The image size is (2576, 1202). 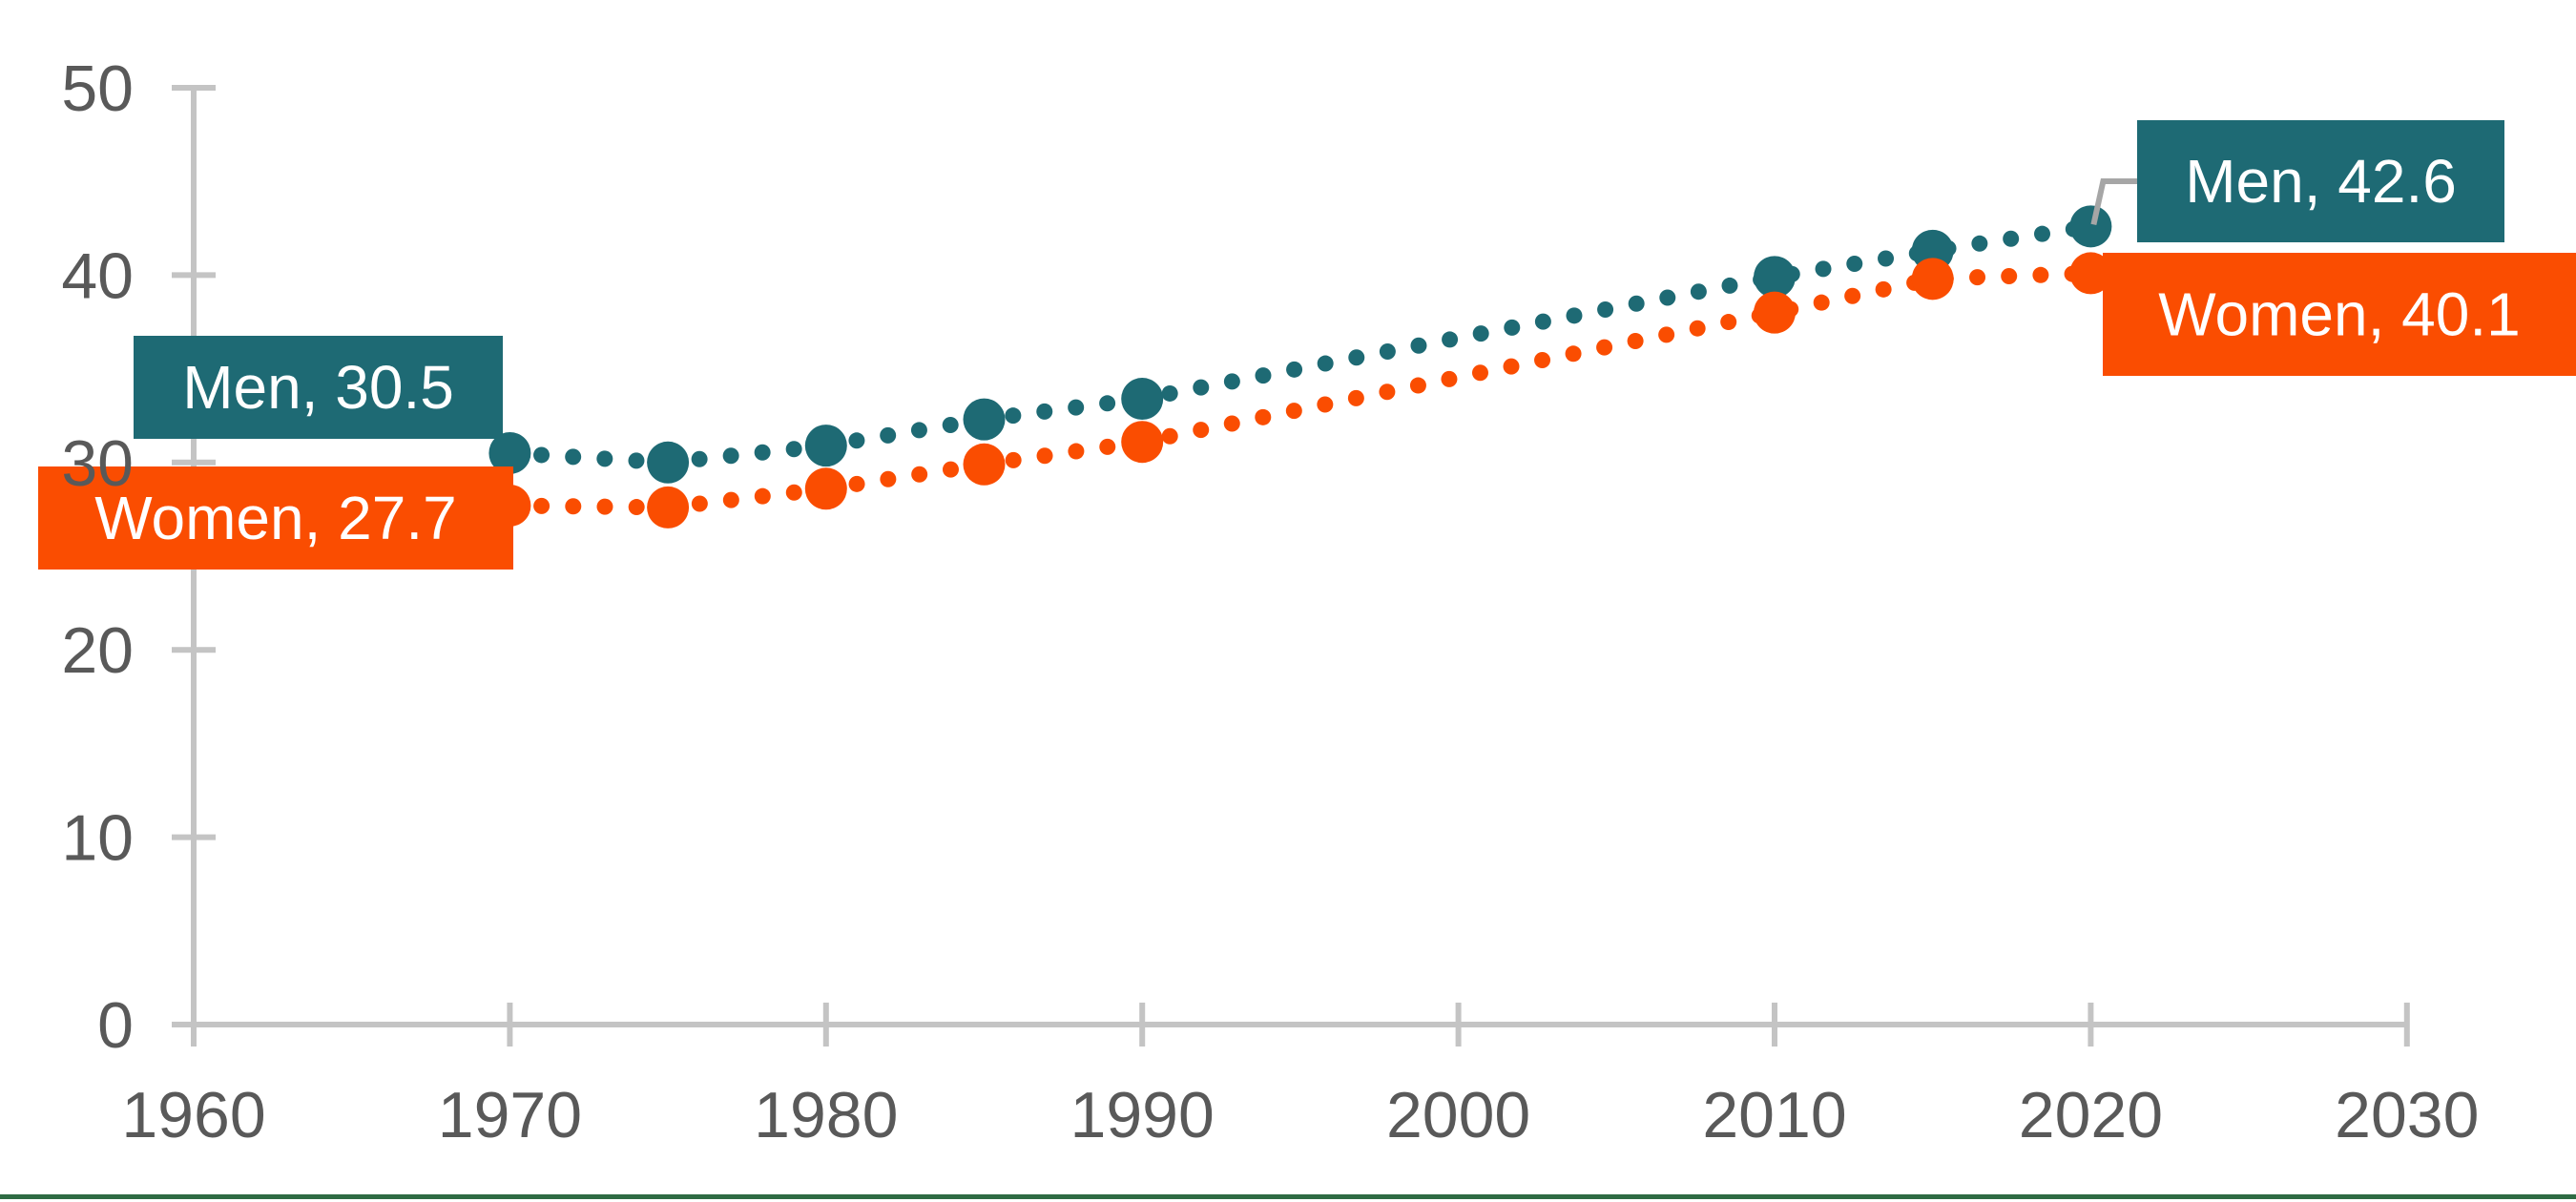 I want to click on x-tick-label: 2020, so click(x=2091, y=1115).